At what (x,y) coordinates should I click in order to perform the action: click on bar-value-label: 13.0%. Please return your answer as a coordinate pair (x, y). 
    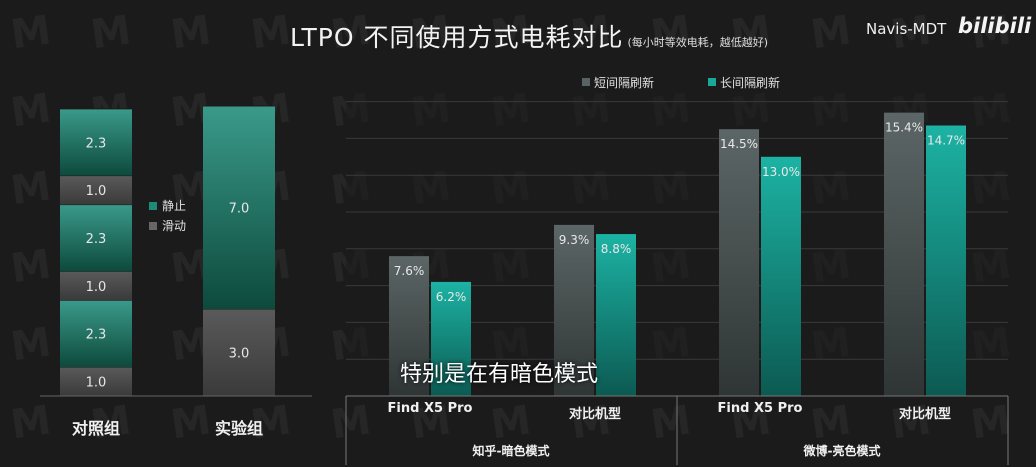
    Looking at the image, I should click on (781, 172).